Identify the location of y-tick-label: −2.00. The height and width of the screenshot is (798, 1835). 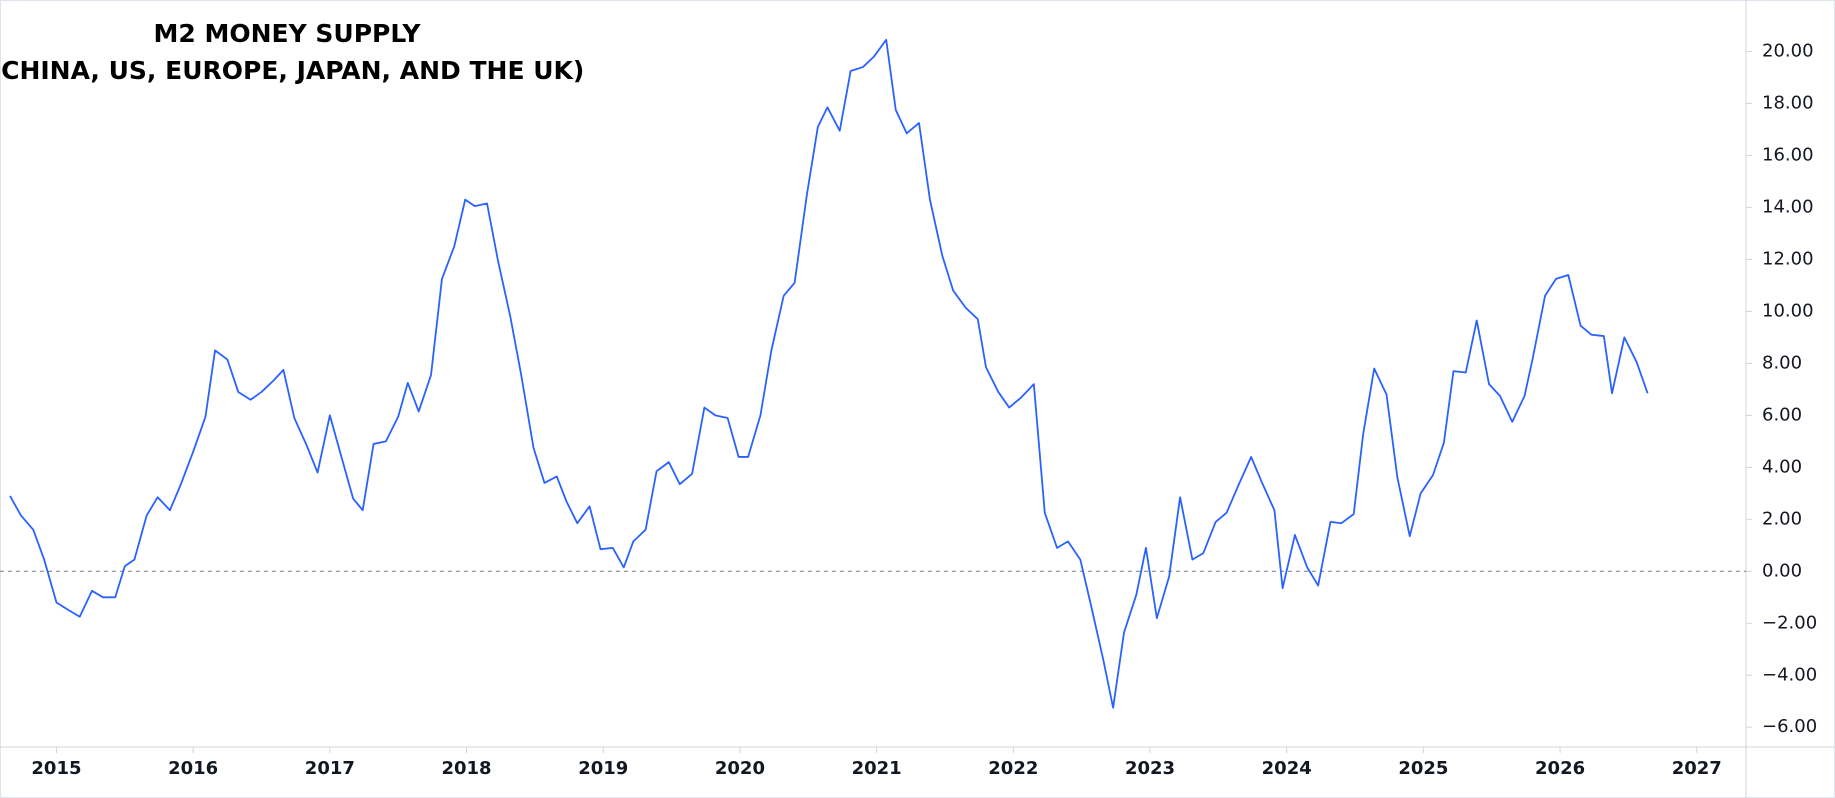
(1789, 622).